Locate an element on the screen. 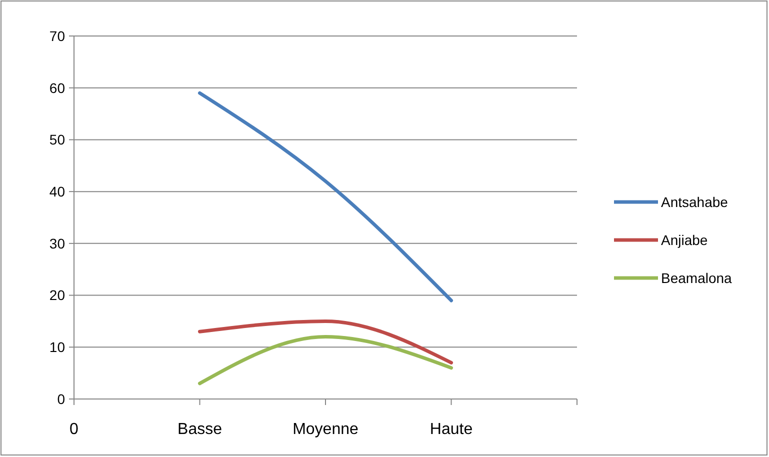  x-tick-label: Moyenne is located at coordinates (325, 429).